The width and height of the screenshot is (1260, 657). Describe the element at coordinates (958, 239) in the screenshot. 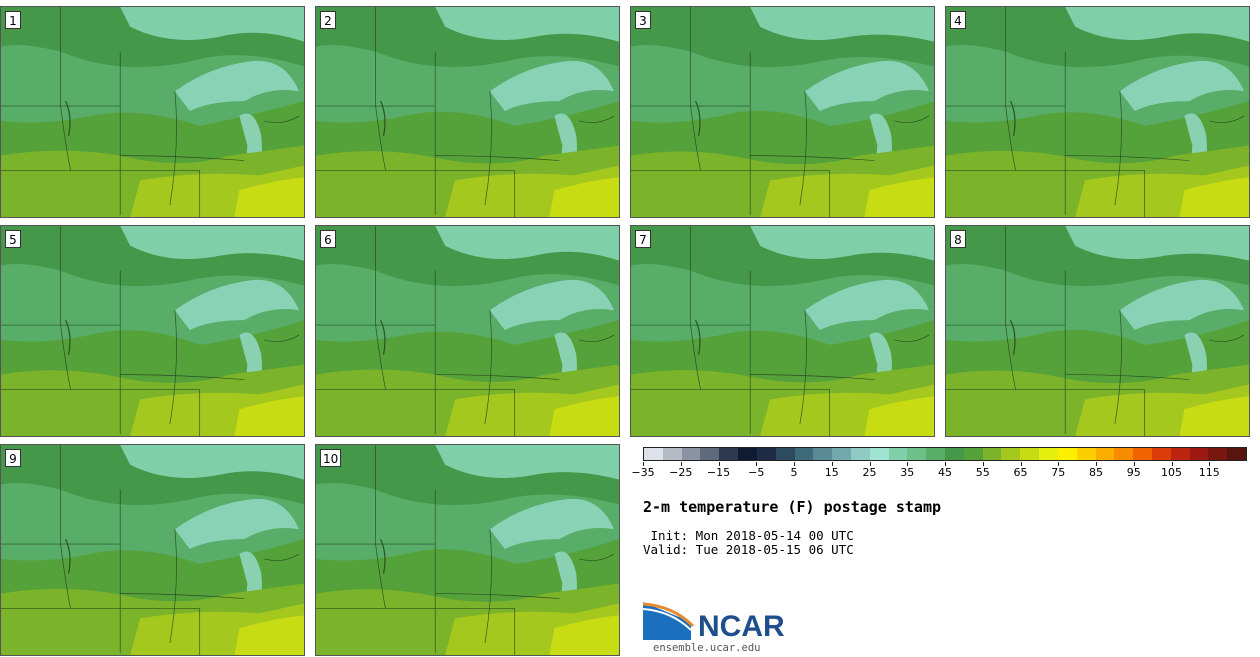

I see `panel-number-label: 8` at that location.